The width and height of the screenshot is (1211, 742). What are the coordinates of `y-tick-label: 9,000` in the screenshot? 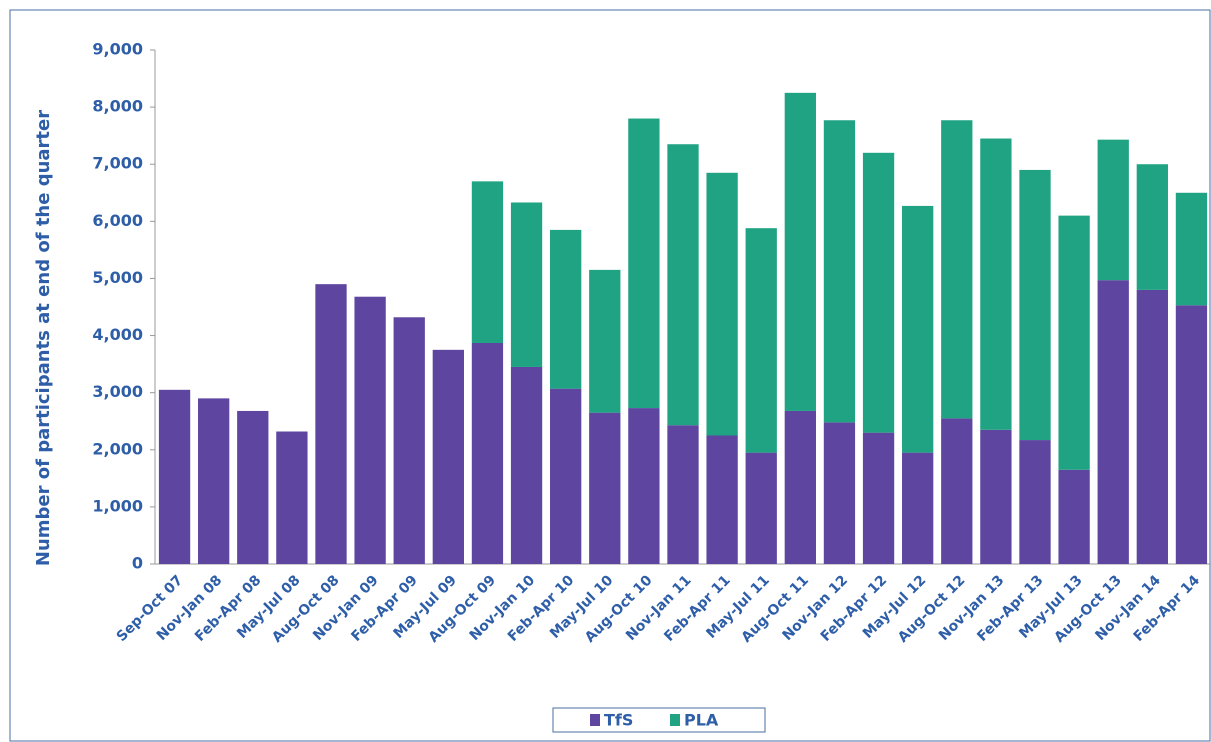 It's located at (117, 49).